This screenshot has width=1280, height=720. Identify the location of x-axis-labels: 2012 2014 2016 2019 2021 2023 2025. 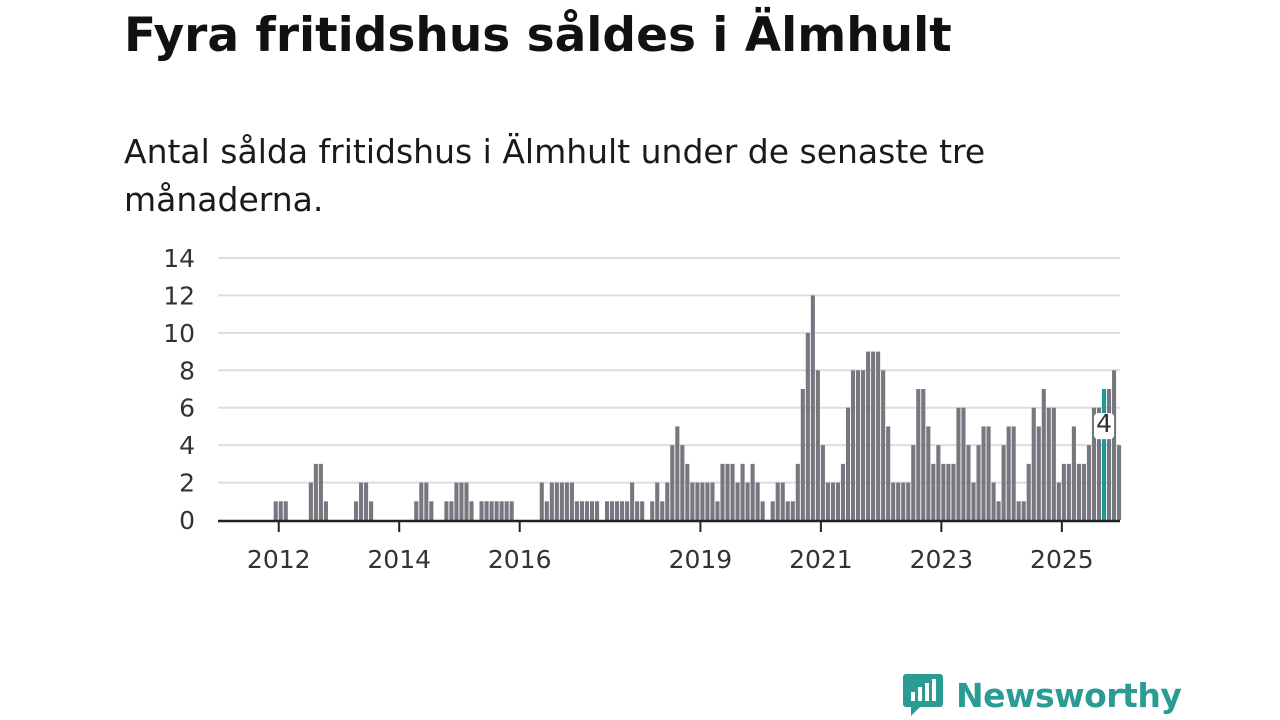
(670, 559).